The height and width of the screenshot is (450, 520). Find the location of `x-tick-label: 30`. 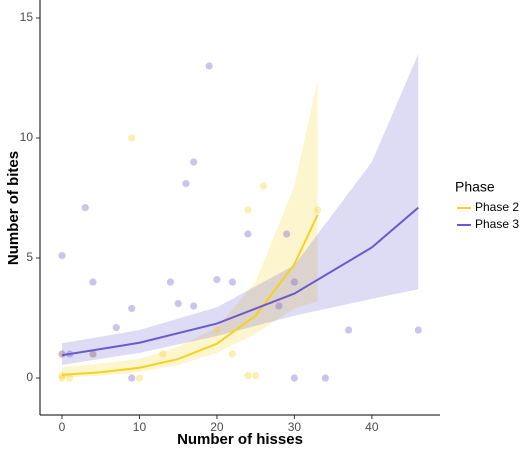

x-tick-label: 30 is located at coordinates (295, 427).